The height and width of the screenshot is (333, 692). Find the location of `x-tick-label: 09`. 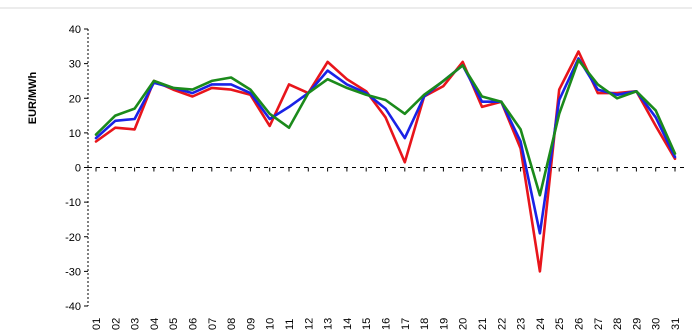

x-tick-label: 09 is located at coordinates (251, 324).